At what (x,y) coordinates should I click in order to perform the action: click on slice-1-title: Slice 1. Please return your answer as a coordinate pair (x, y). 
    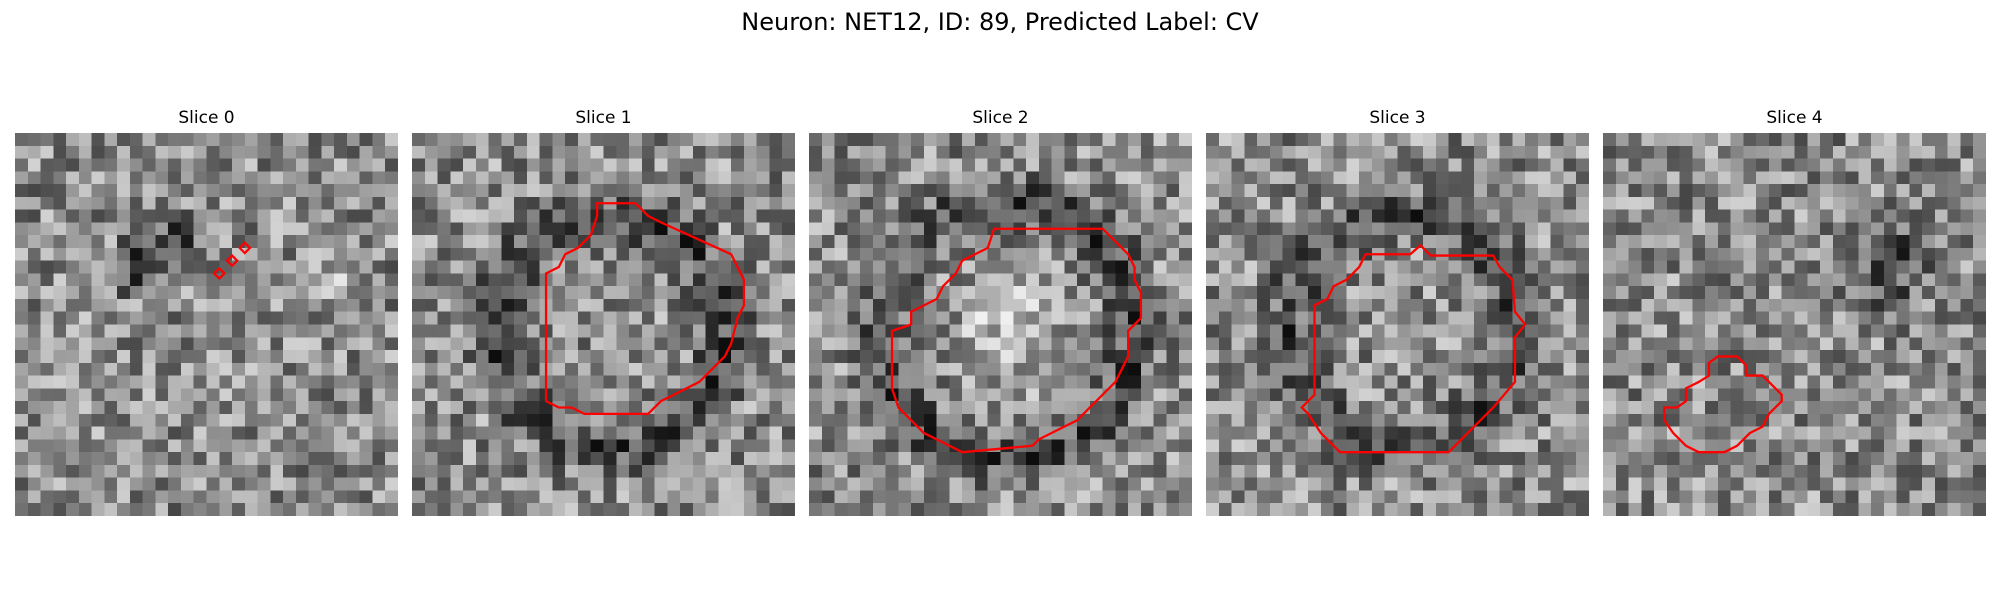
    Looking at the image, I should click on (603, 118).